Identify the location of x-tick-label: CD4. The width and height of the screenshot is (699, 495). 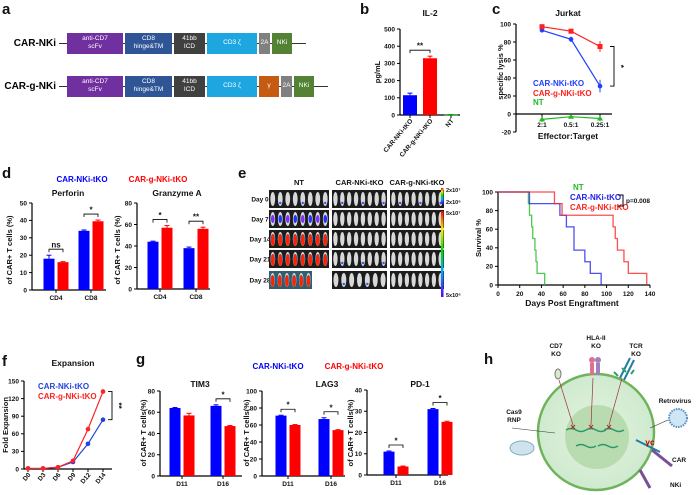
(159, 297).